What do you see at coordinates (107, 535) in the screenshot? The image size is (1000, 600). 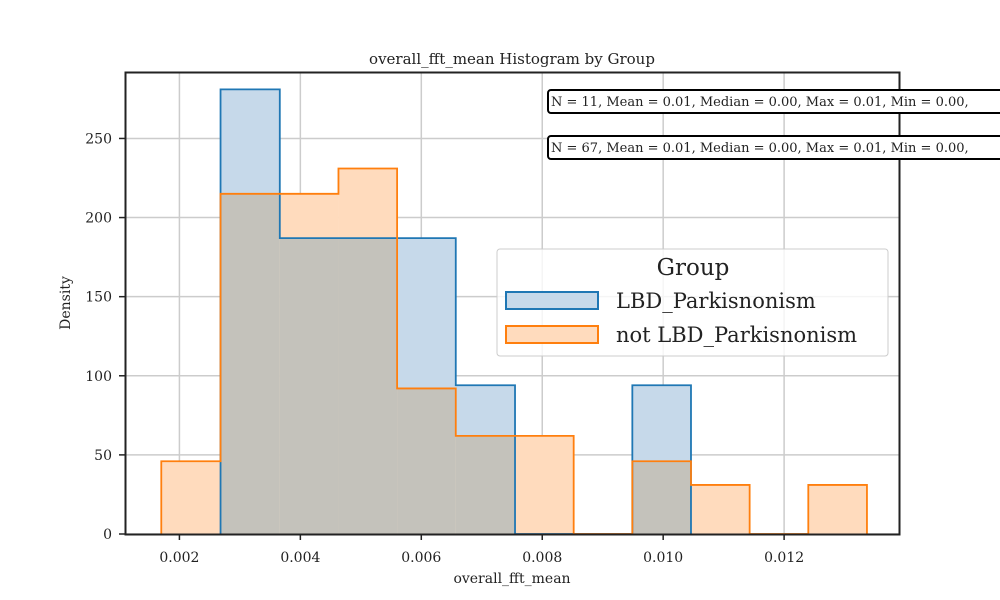 I see `y-tick-label: 0` at bounding box center [107, 535].